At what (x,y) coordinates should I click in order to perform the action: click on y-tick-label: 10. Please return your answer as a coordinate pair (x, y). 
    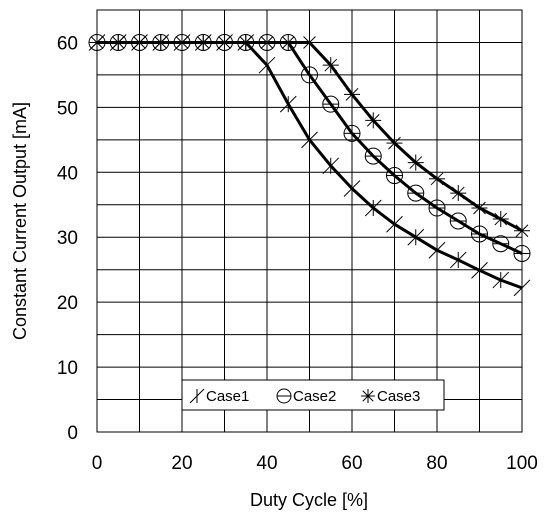
    Looking at the image, I should click on (67, 368).